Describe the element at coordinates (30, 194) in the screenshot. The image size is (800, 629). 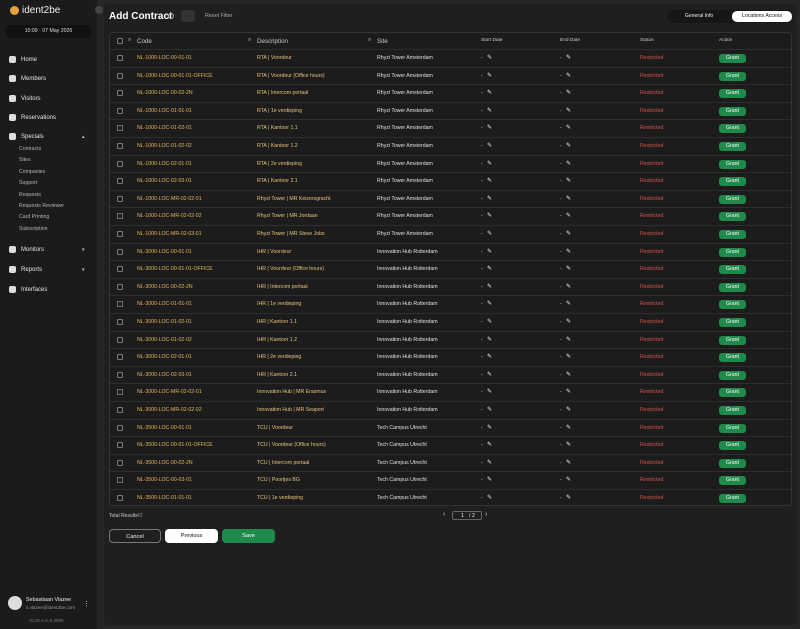
I see `nav-subitem: Requests` at that location.